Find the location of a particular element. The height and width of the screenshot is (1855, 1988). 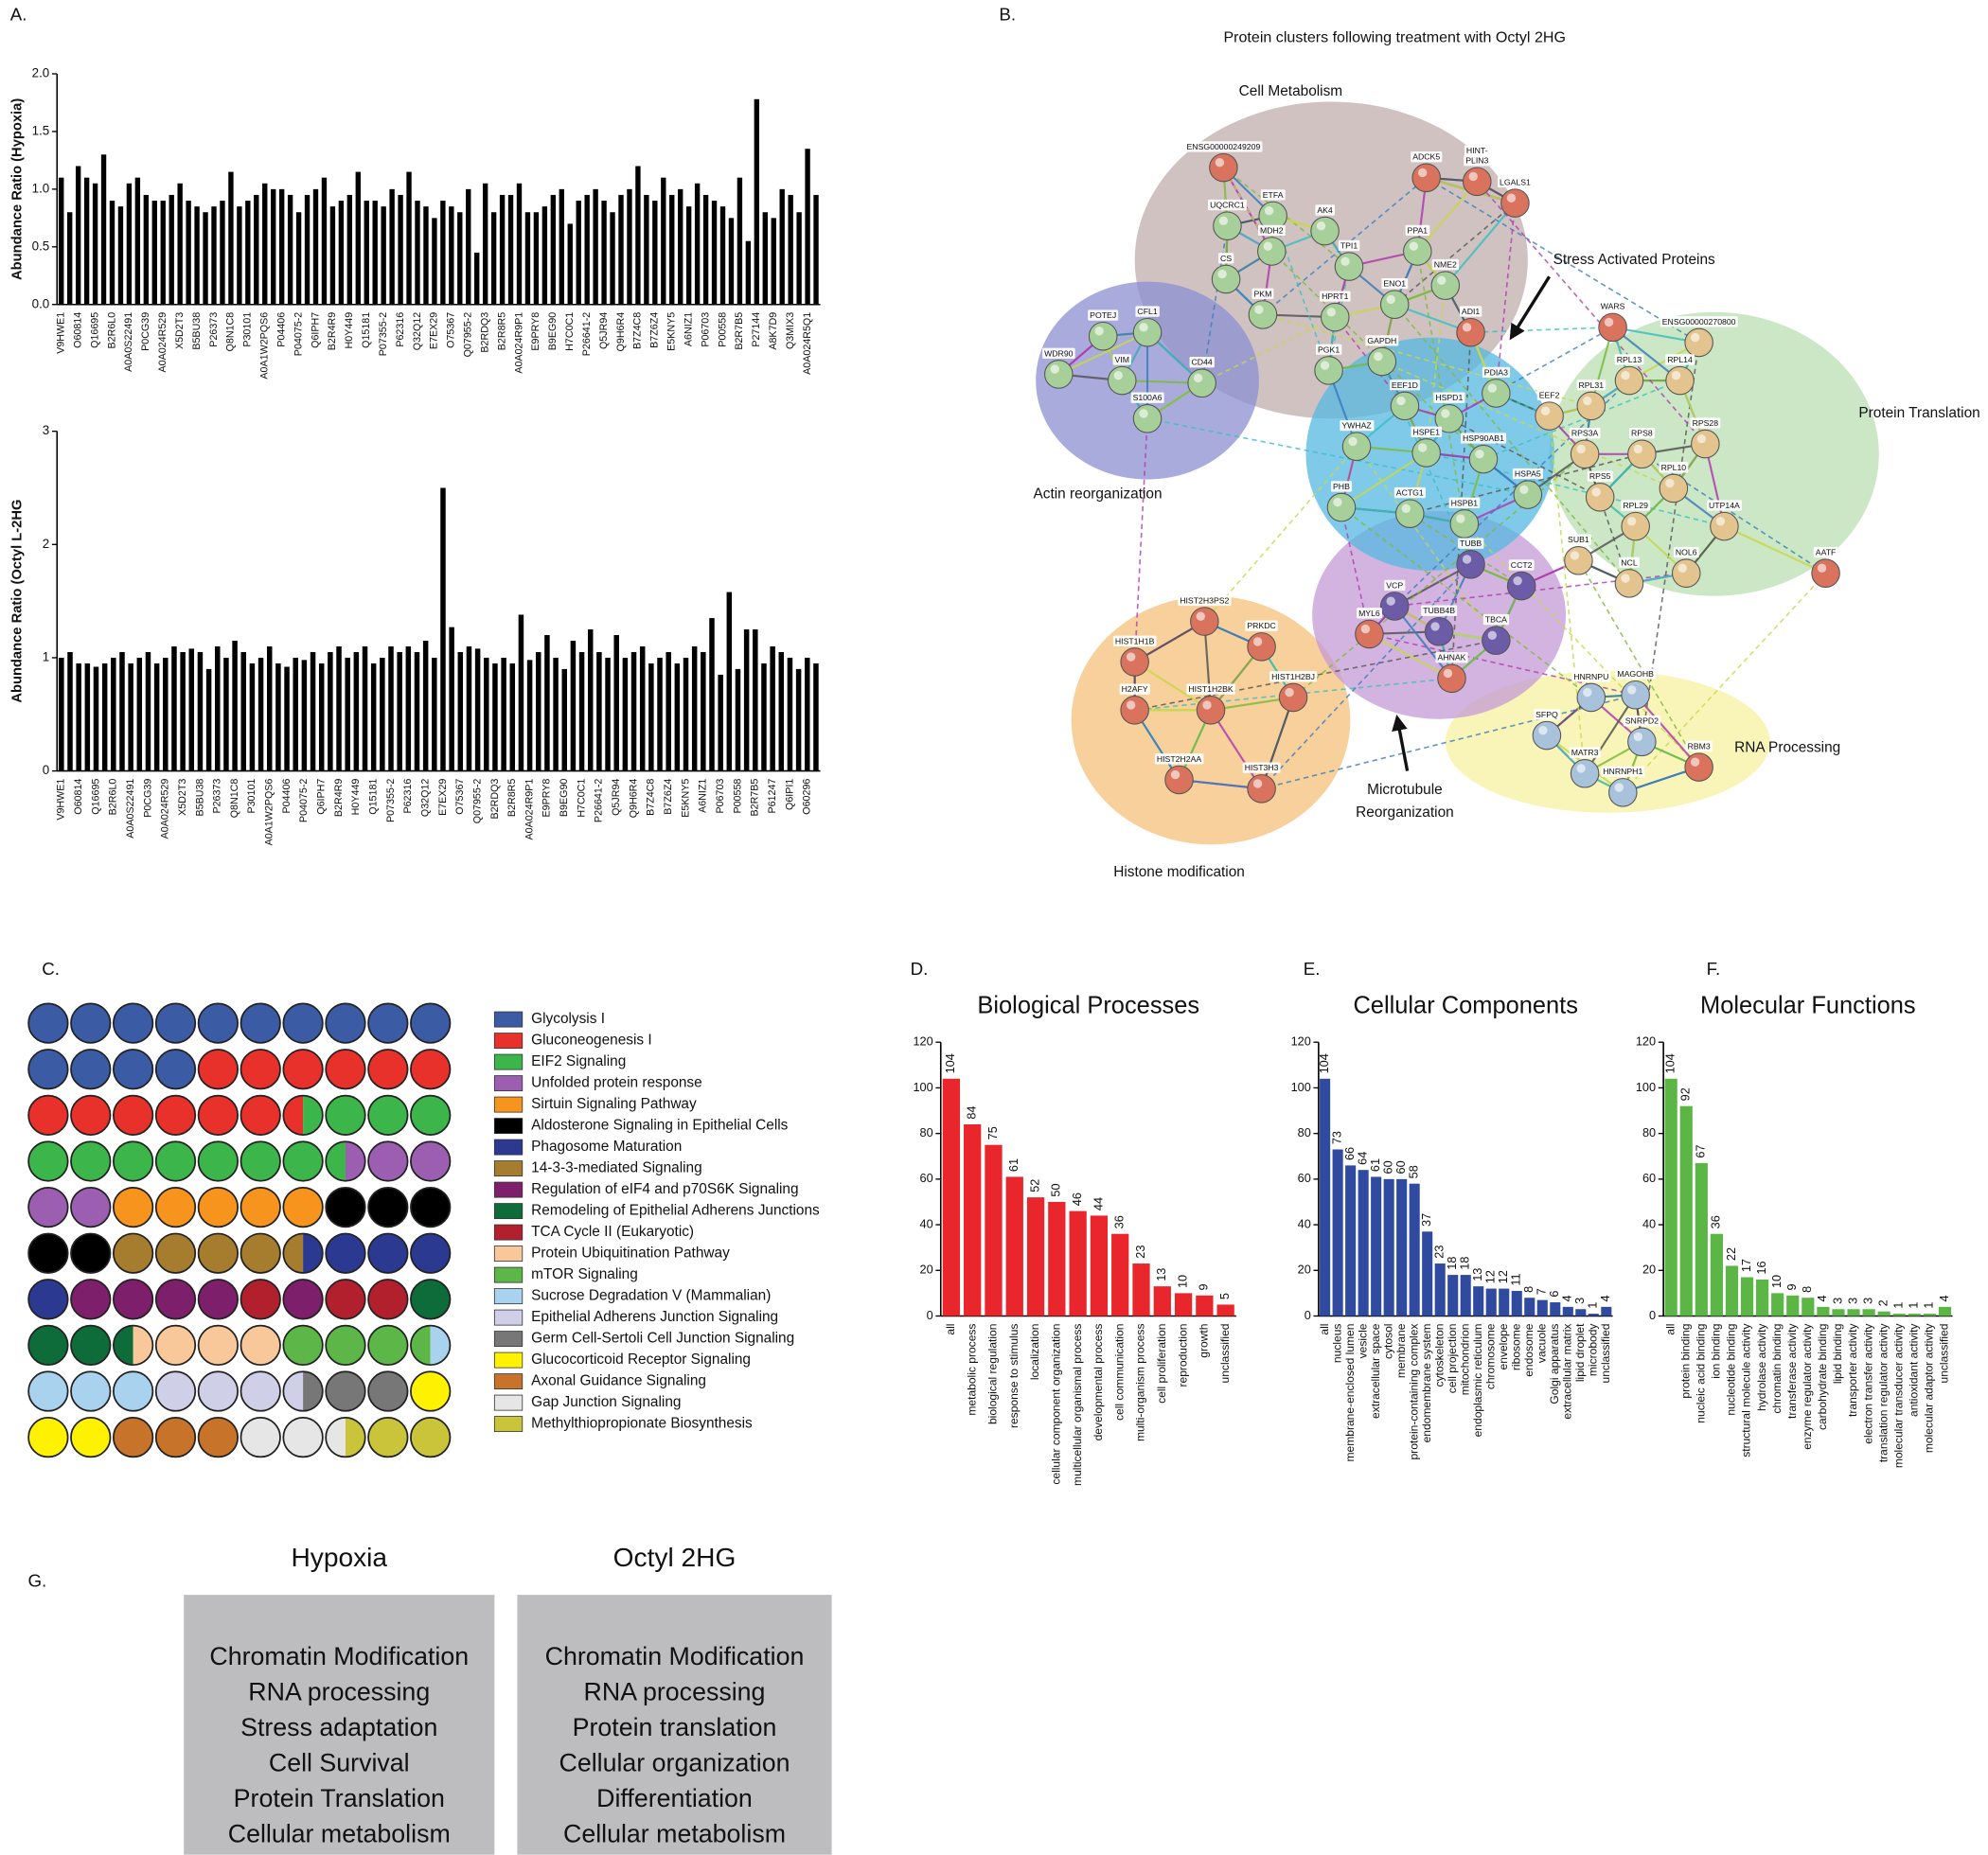

panel-label: D. is located at coordinates (920, 969).